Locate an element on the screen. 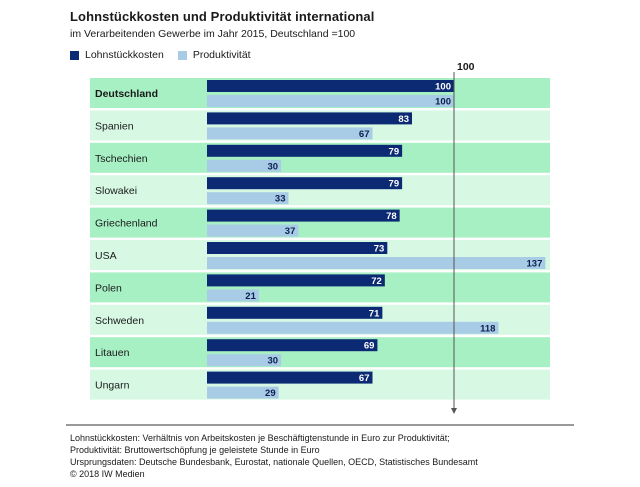  value-label-lohnstueckkosten: 83 is located at coordinates (403, 119).